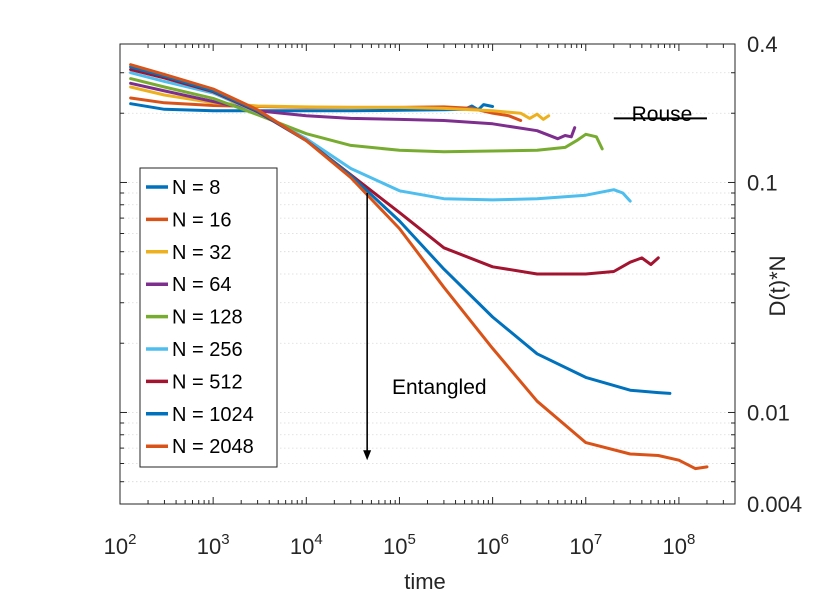 This screenshot has height=597, width=830. Describe the element at coordinates (196, 188) in the screenshot. I see `legend-label: N = 8` at that location.